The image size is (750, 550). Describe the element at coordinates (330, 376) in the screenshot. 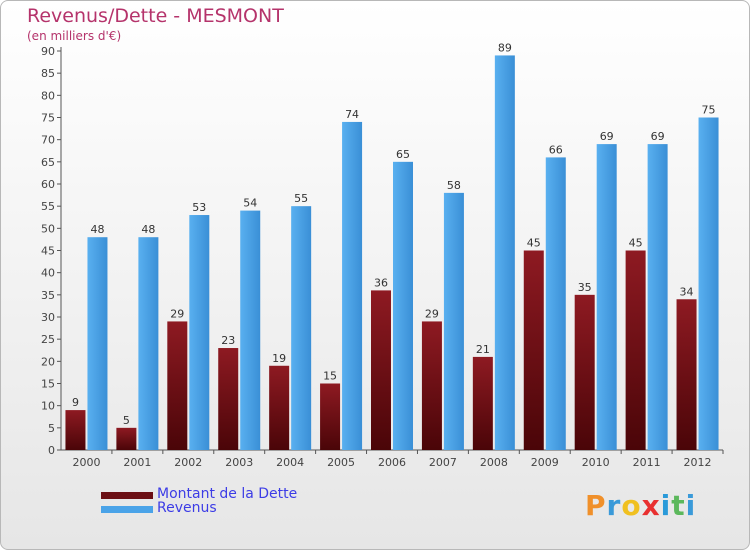

I see `data-label-dette: 15` at that location.